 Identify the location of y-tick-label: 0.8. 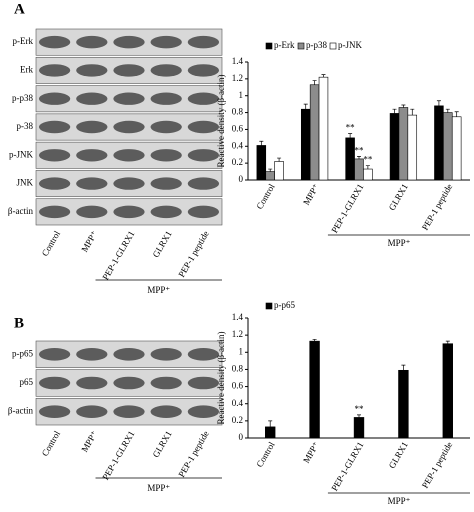
(238, 112).